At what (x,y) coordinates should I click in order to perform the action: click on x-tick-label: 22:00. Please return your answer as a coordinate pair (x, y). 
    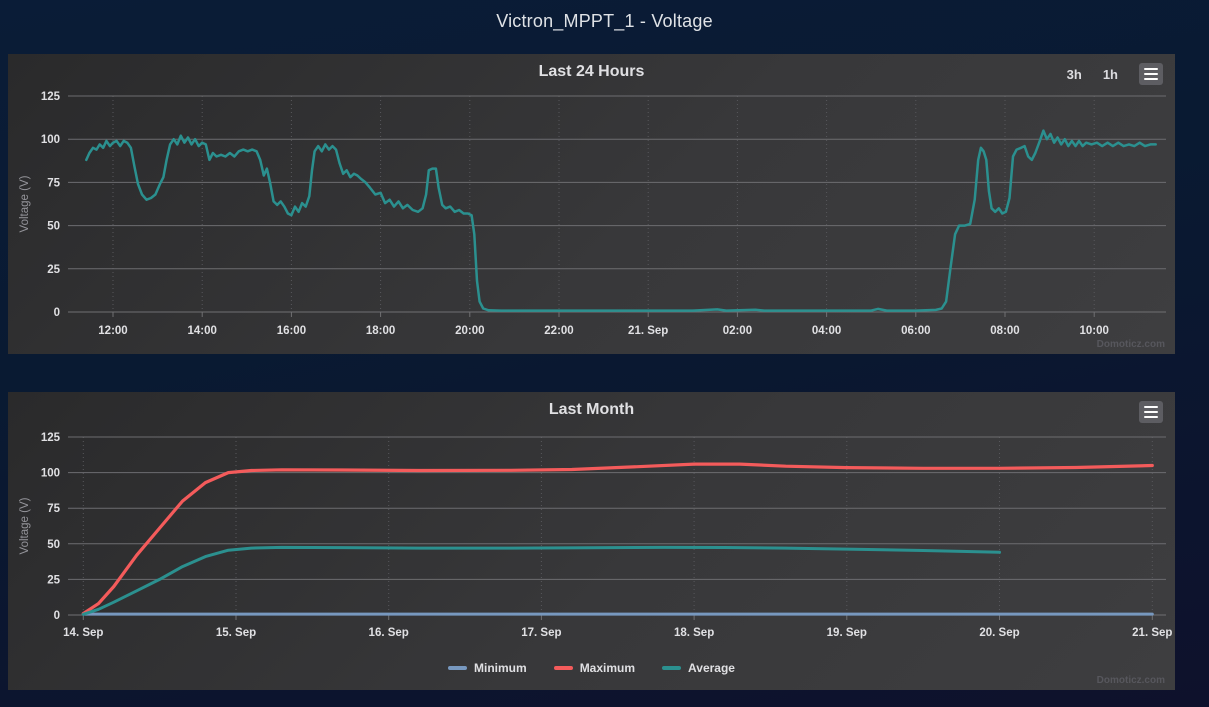
    Looking at the image, I should click on (558, 331).